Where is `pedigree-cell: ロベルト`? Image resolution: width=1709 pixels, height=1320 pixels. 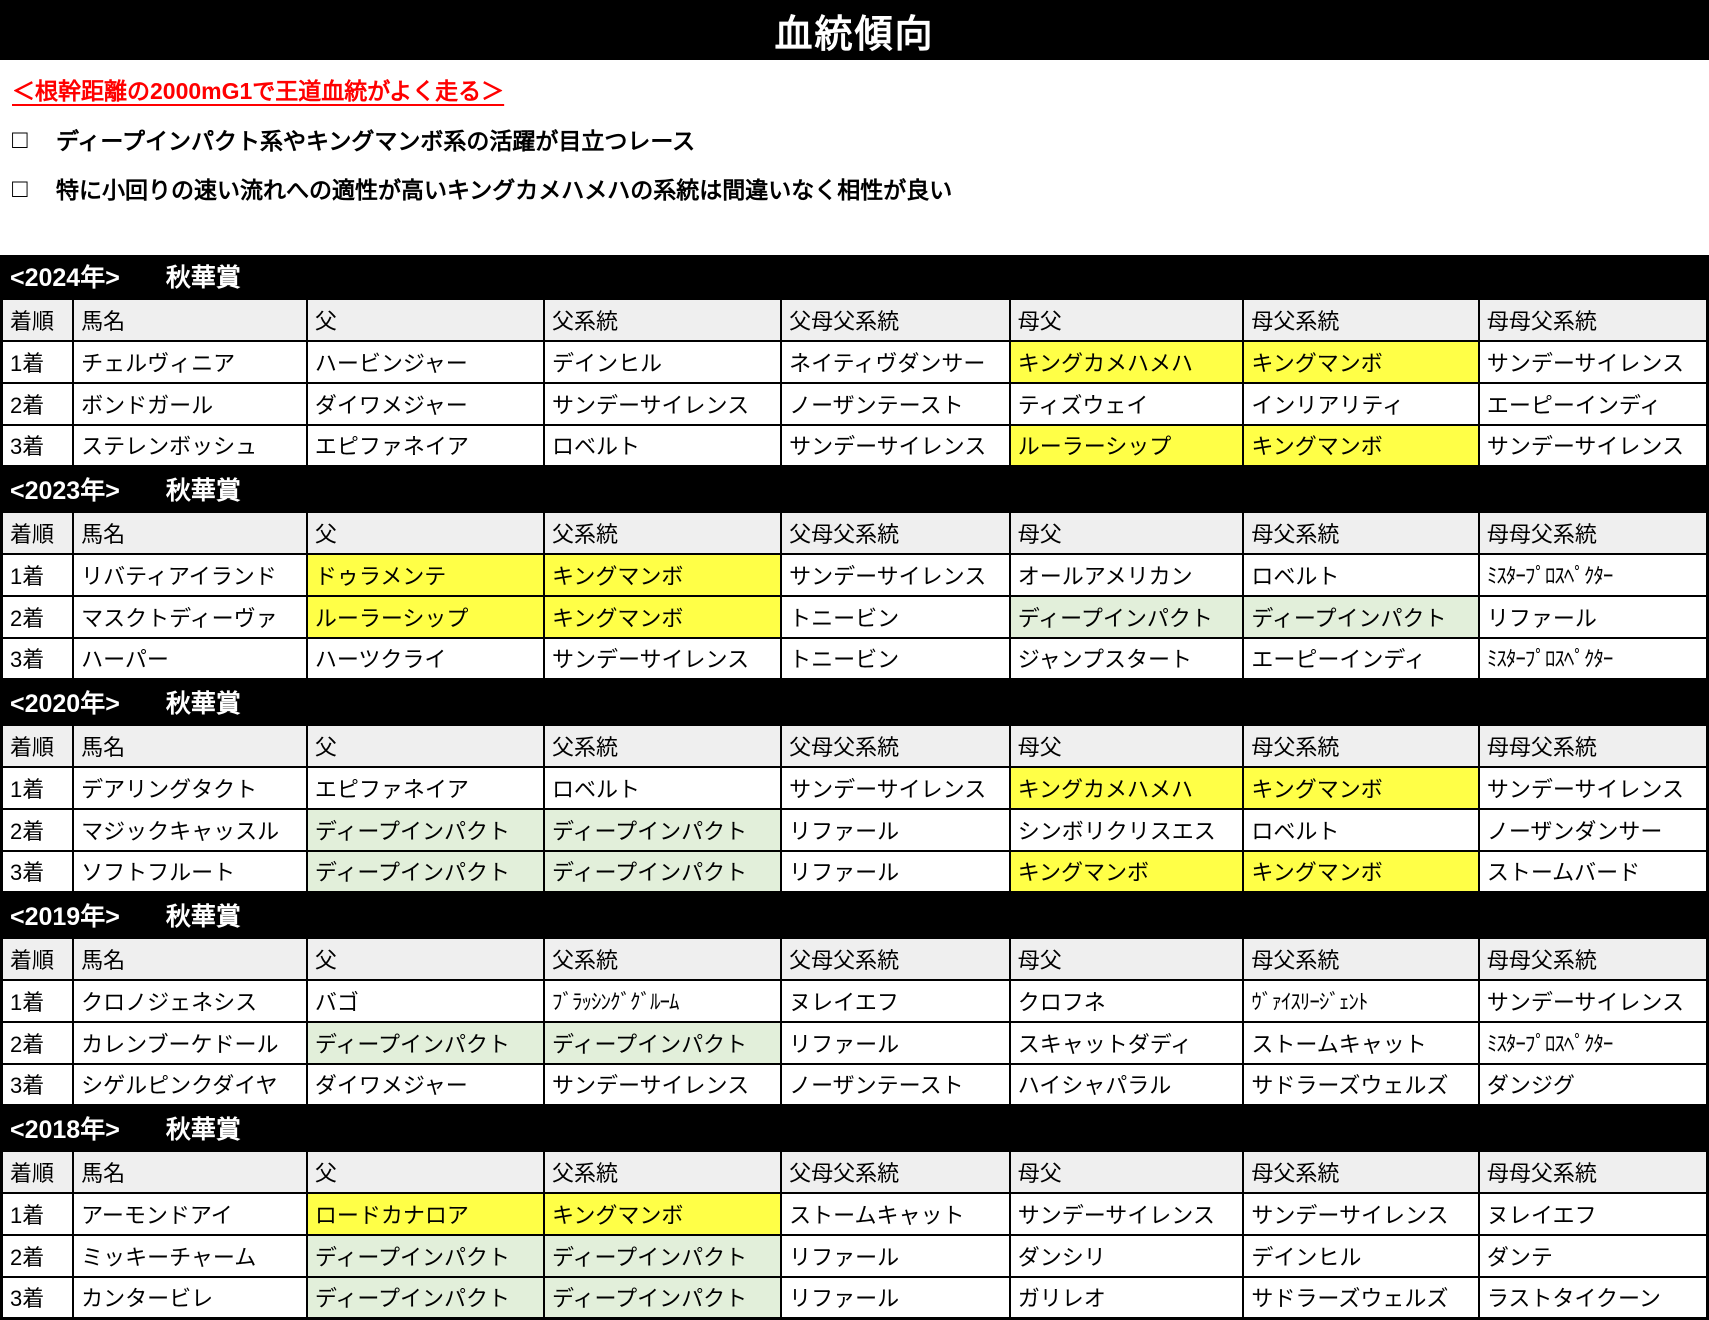
pedigree-cell: ロベルト is located at coordinates (1361, 829).